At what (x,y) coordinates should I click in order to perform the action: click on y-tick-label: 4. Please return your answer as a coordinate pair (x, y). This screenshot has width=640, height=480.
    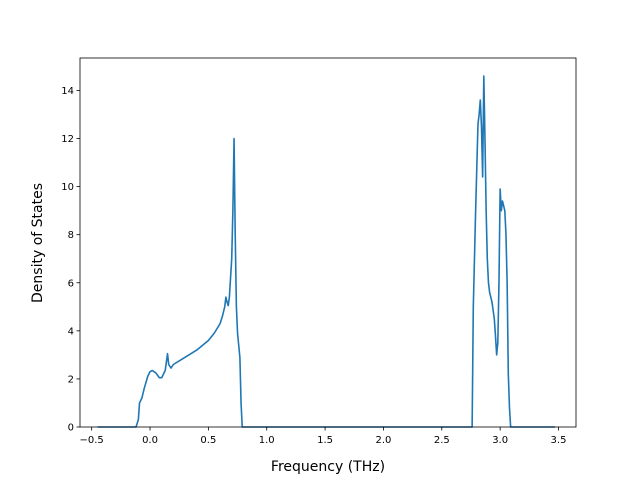
    Looking at the image, I should click on (71, 331).